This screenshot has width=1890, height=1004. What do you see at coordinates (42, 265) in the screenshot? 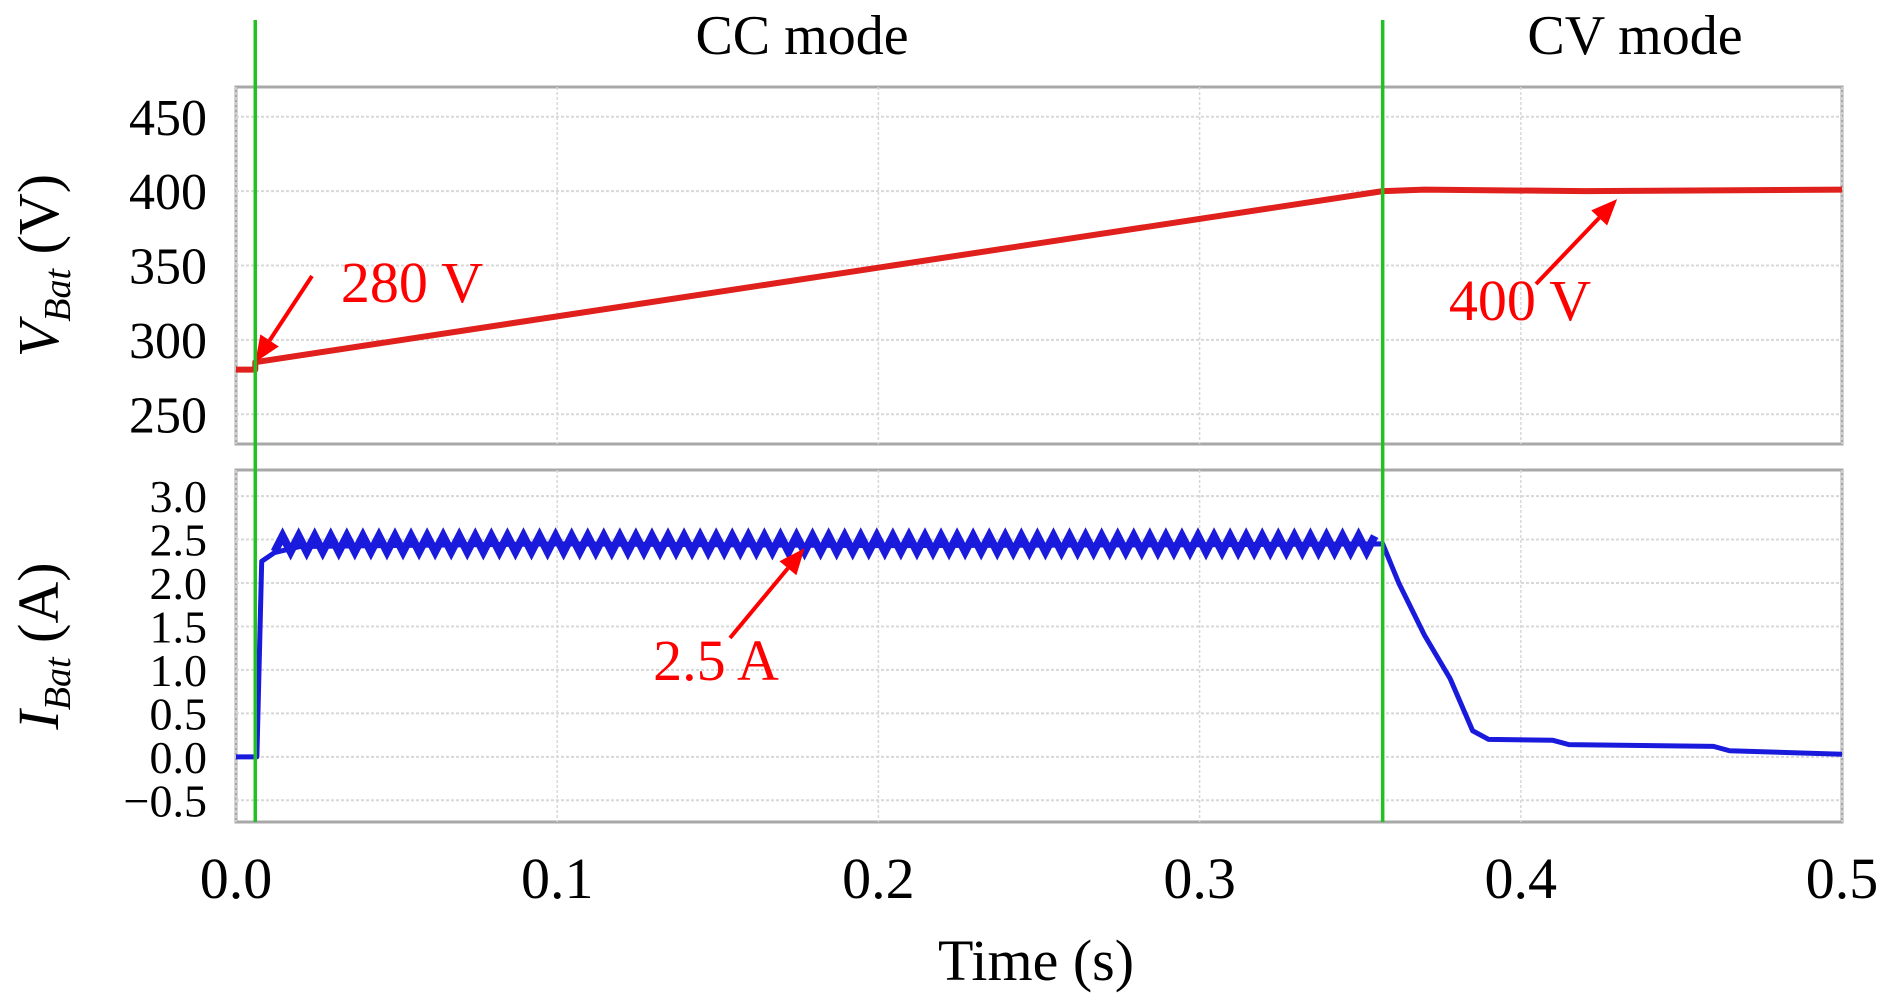
I see `y-axis-title: VBat (V)` at bounding box center [42, 265].